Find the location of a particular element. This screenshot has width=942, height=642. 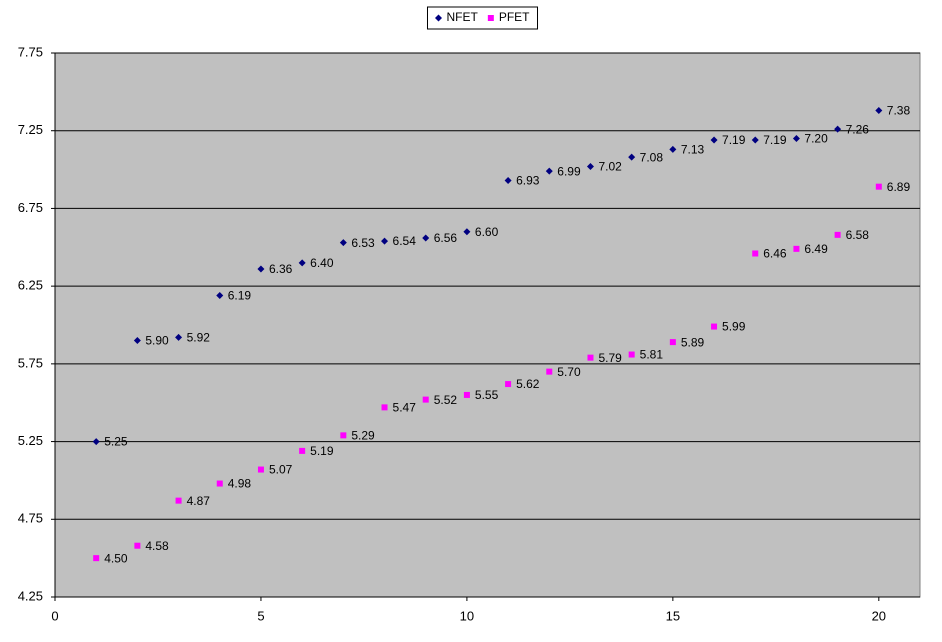

data-label: 6.89 is located at coordinates (899, 187).